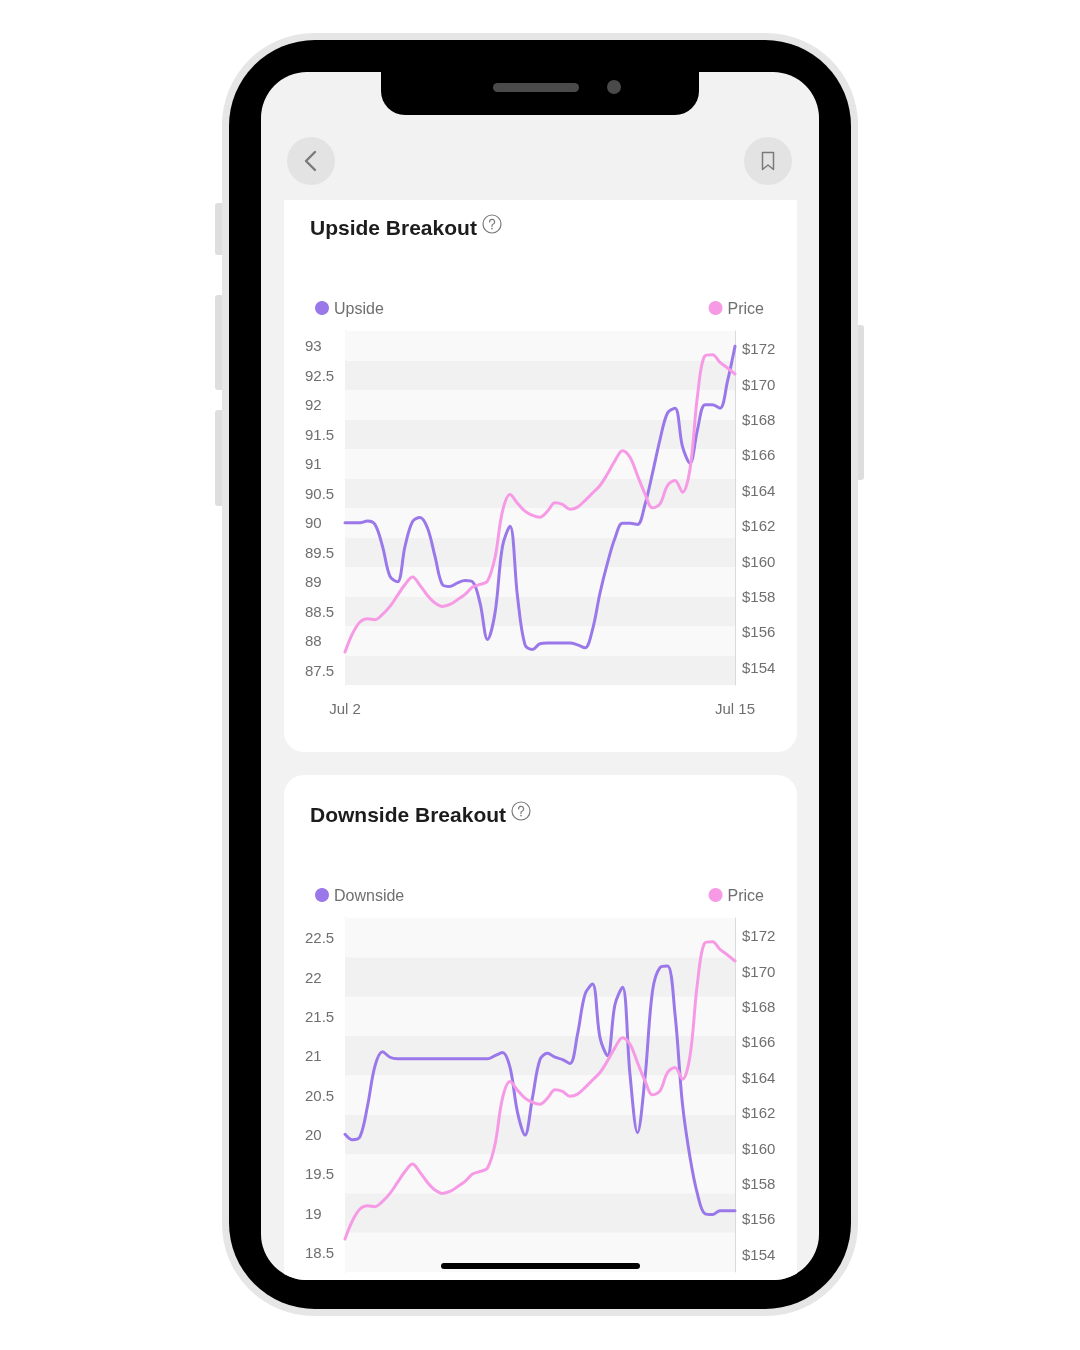  Describe the element at coordinates (393, 227) in the screenshot. I see `chart-title: Upside Breakout` at that location.